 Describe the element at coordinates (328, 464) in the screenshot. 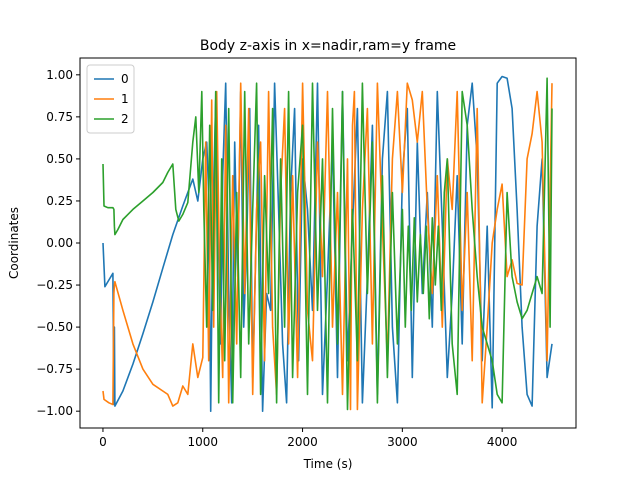

I see `x-axis-label: Time (s)` at that location.